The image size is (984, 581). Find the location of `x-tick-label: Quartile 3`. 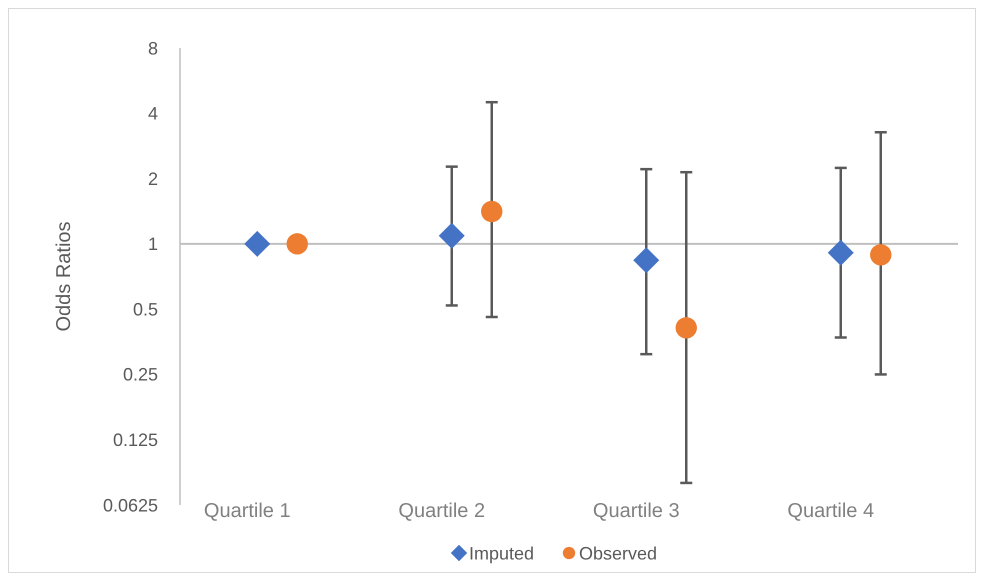

x-tick-label: Quartile 3 is located at coordinates (636, 511).